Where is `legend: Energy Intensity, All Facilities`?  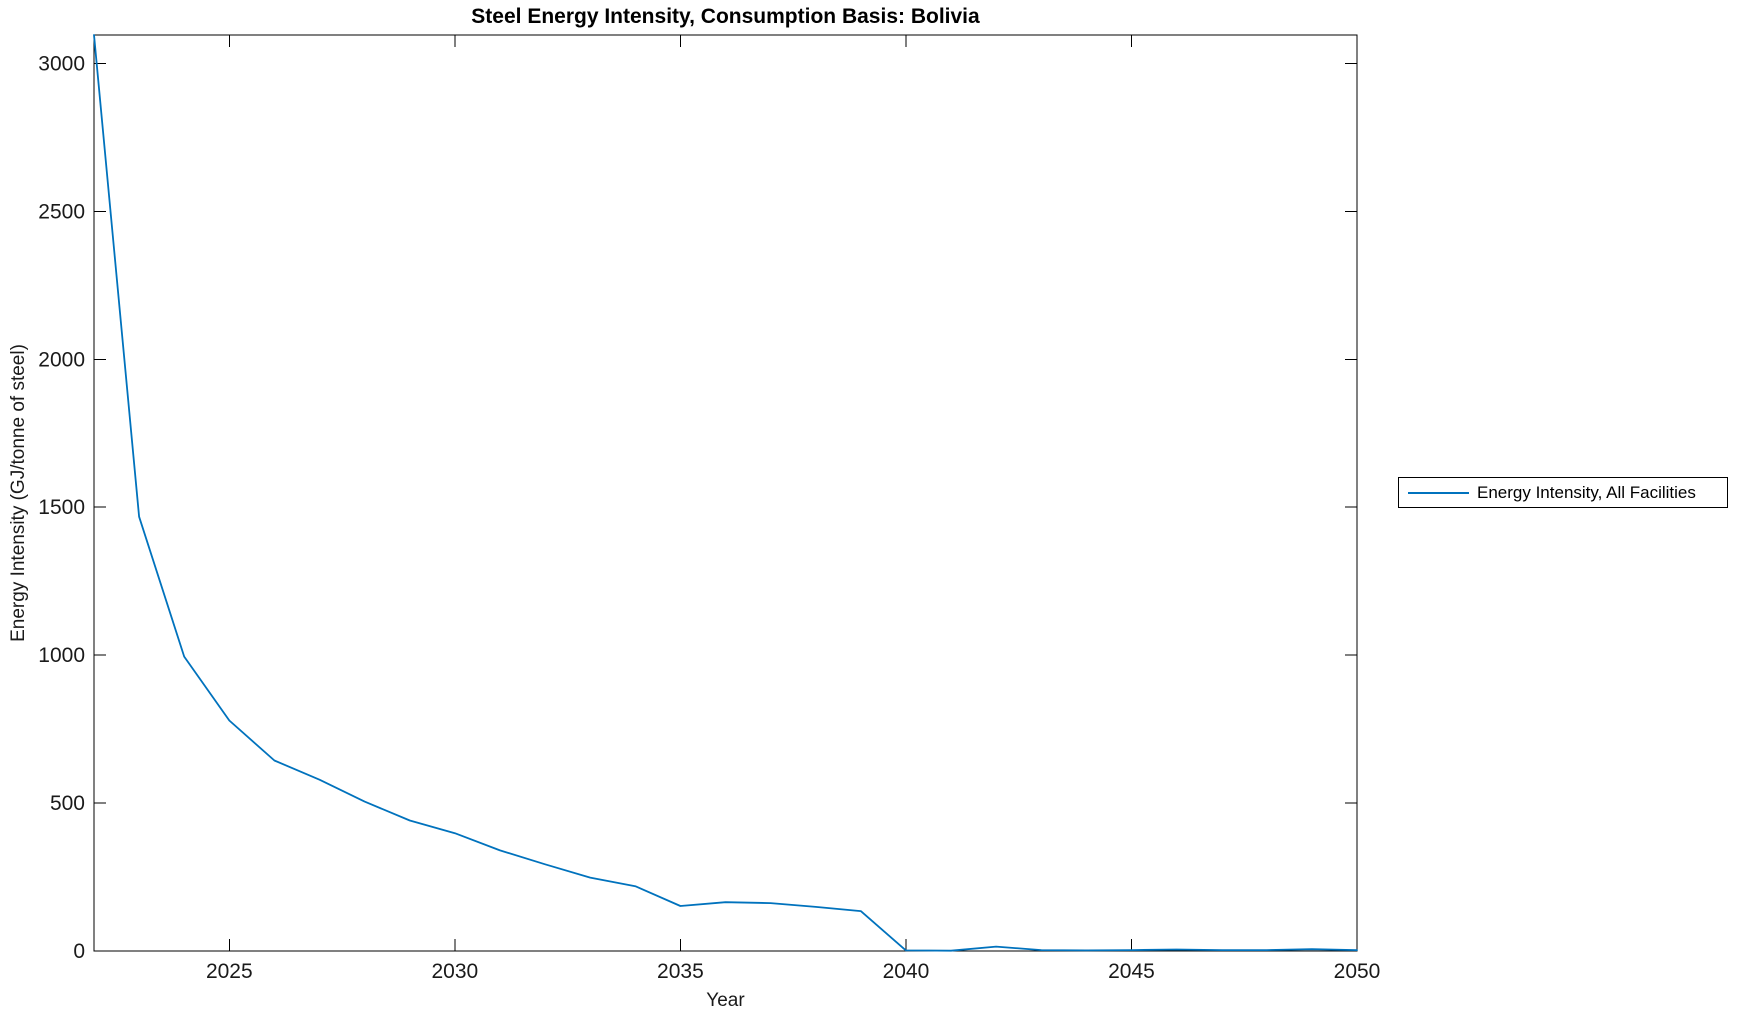
legend: Energy Intensity, All Facilities is located at coordinates (1563, 492).